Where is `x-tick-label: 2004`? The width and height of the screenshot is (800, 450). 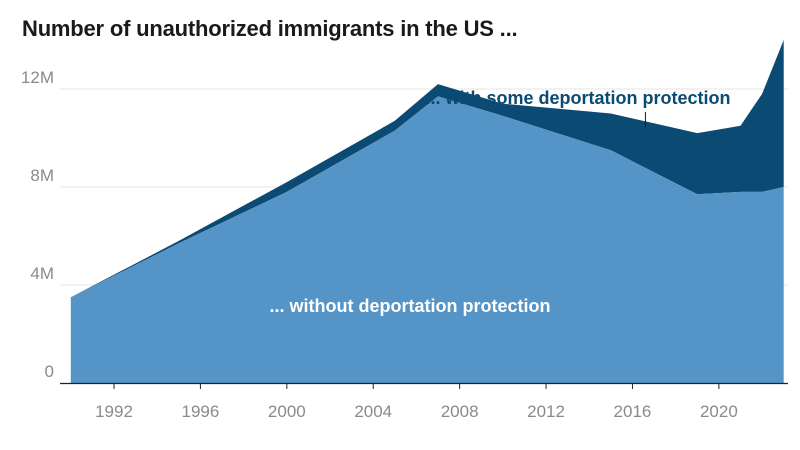
x-tick-label: 2004 is located at coordinates (373, 411).